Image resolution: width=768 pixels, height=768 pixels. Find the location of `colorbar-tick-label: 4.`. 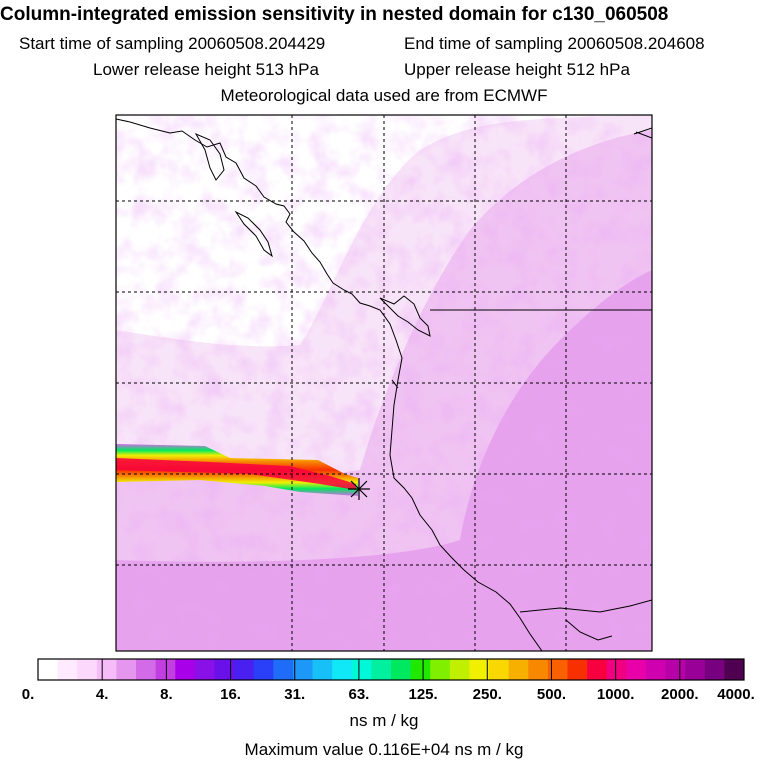

colorbar-tick-label: 4. is located at coordinates (102, 694).